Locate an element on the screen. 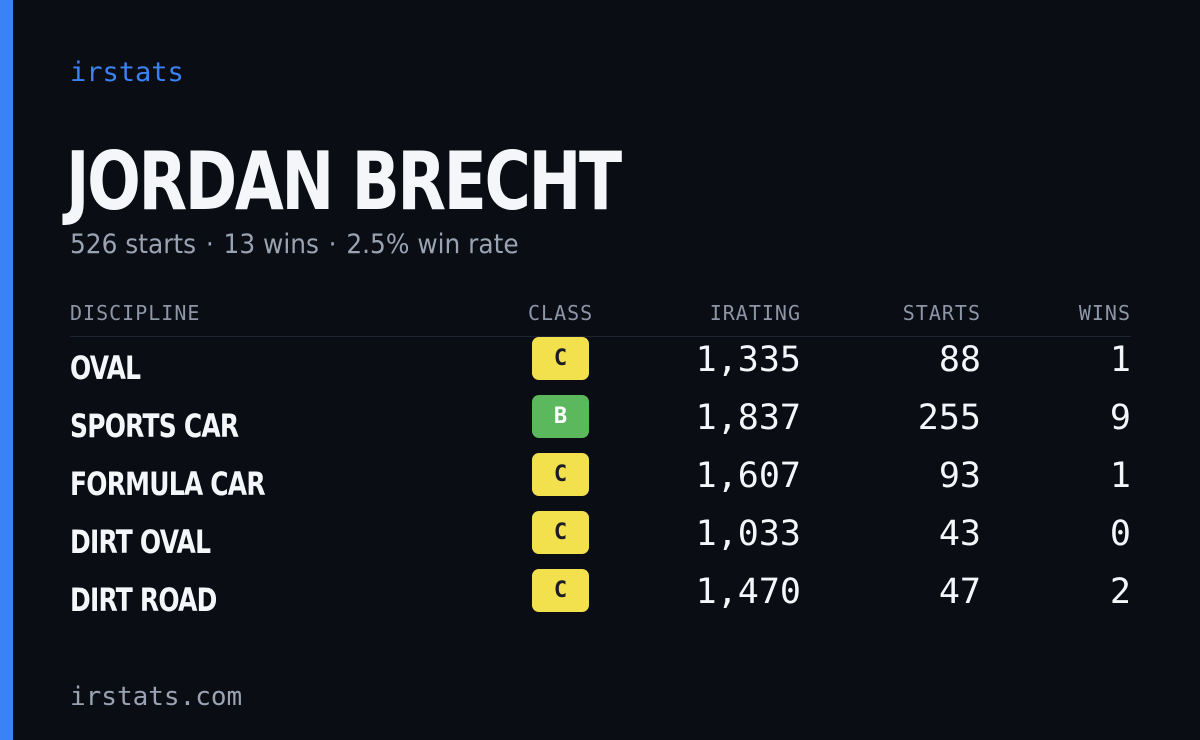 This screenshot has height=740, width=1200. player-name: JORDAN BRECHT is located at coordinates (344, 181).